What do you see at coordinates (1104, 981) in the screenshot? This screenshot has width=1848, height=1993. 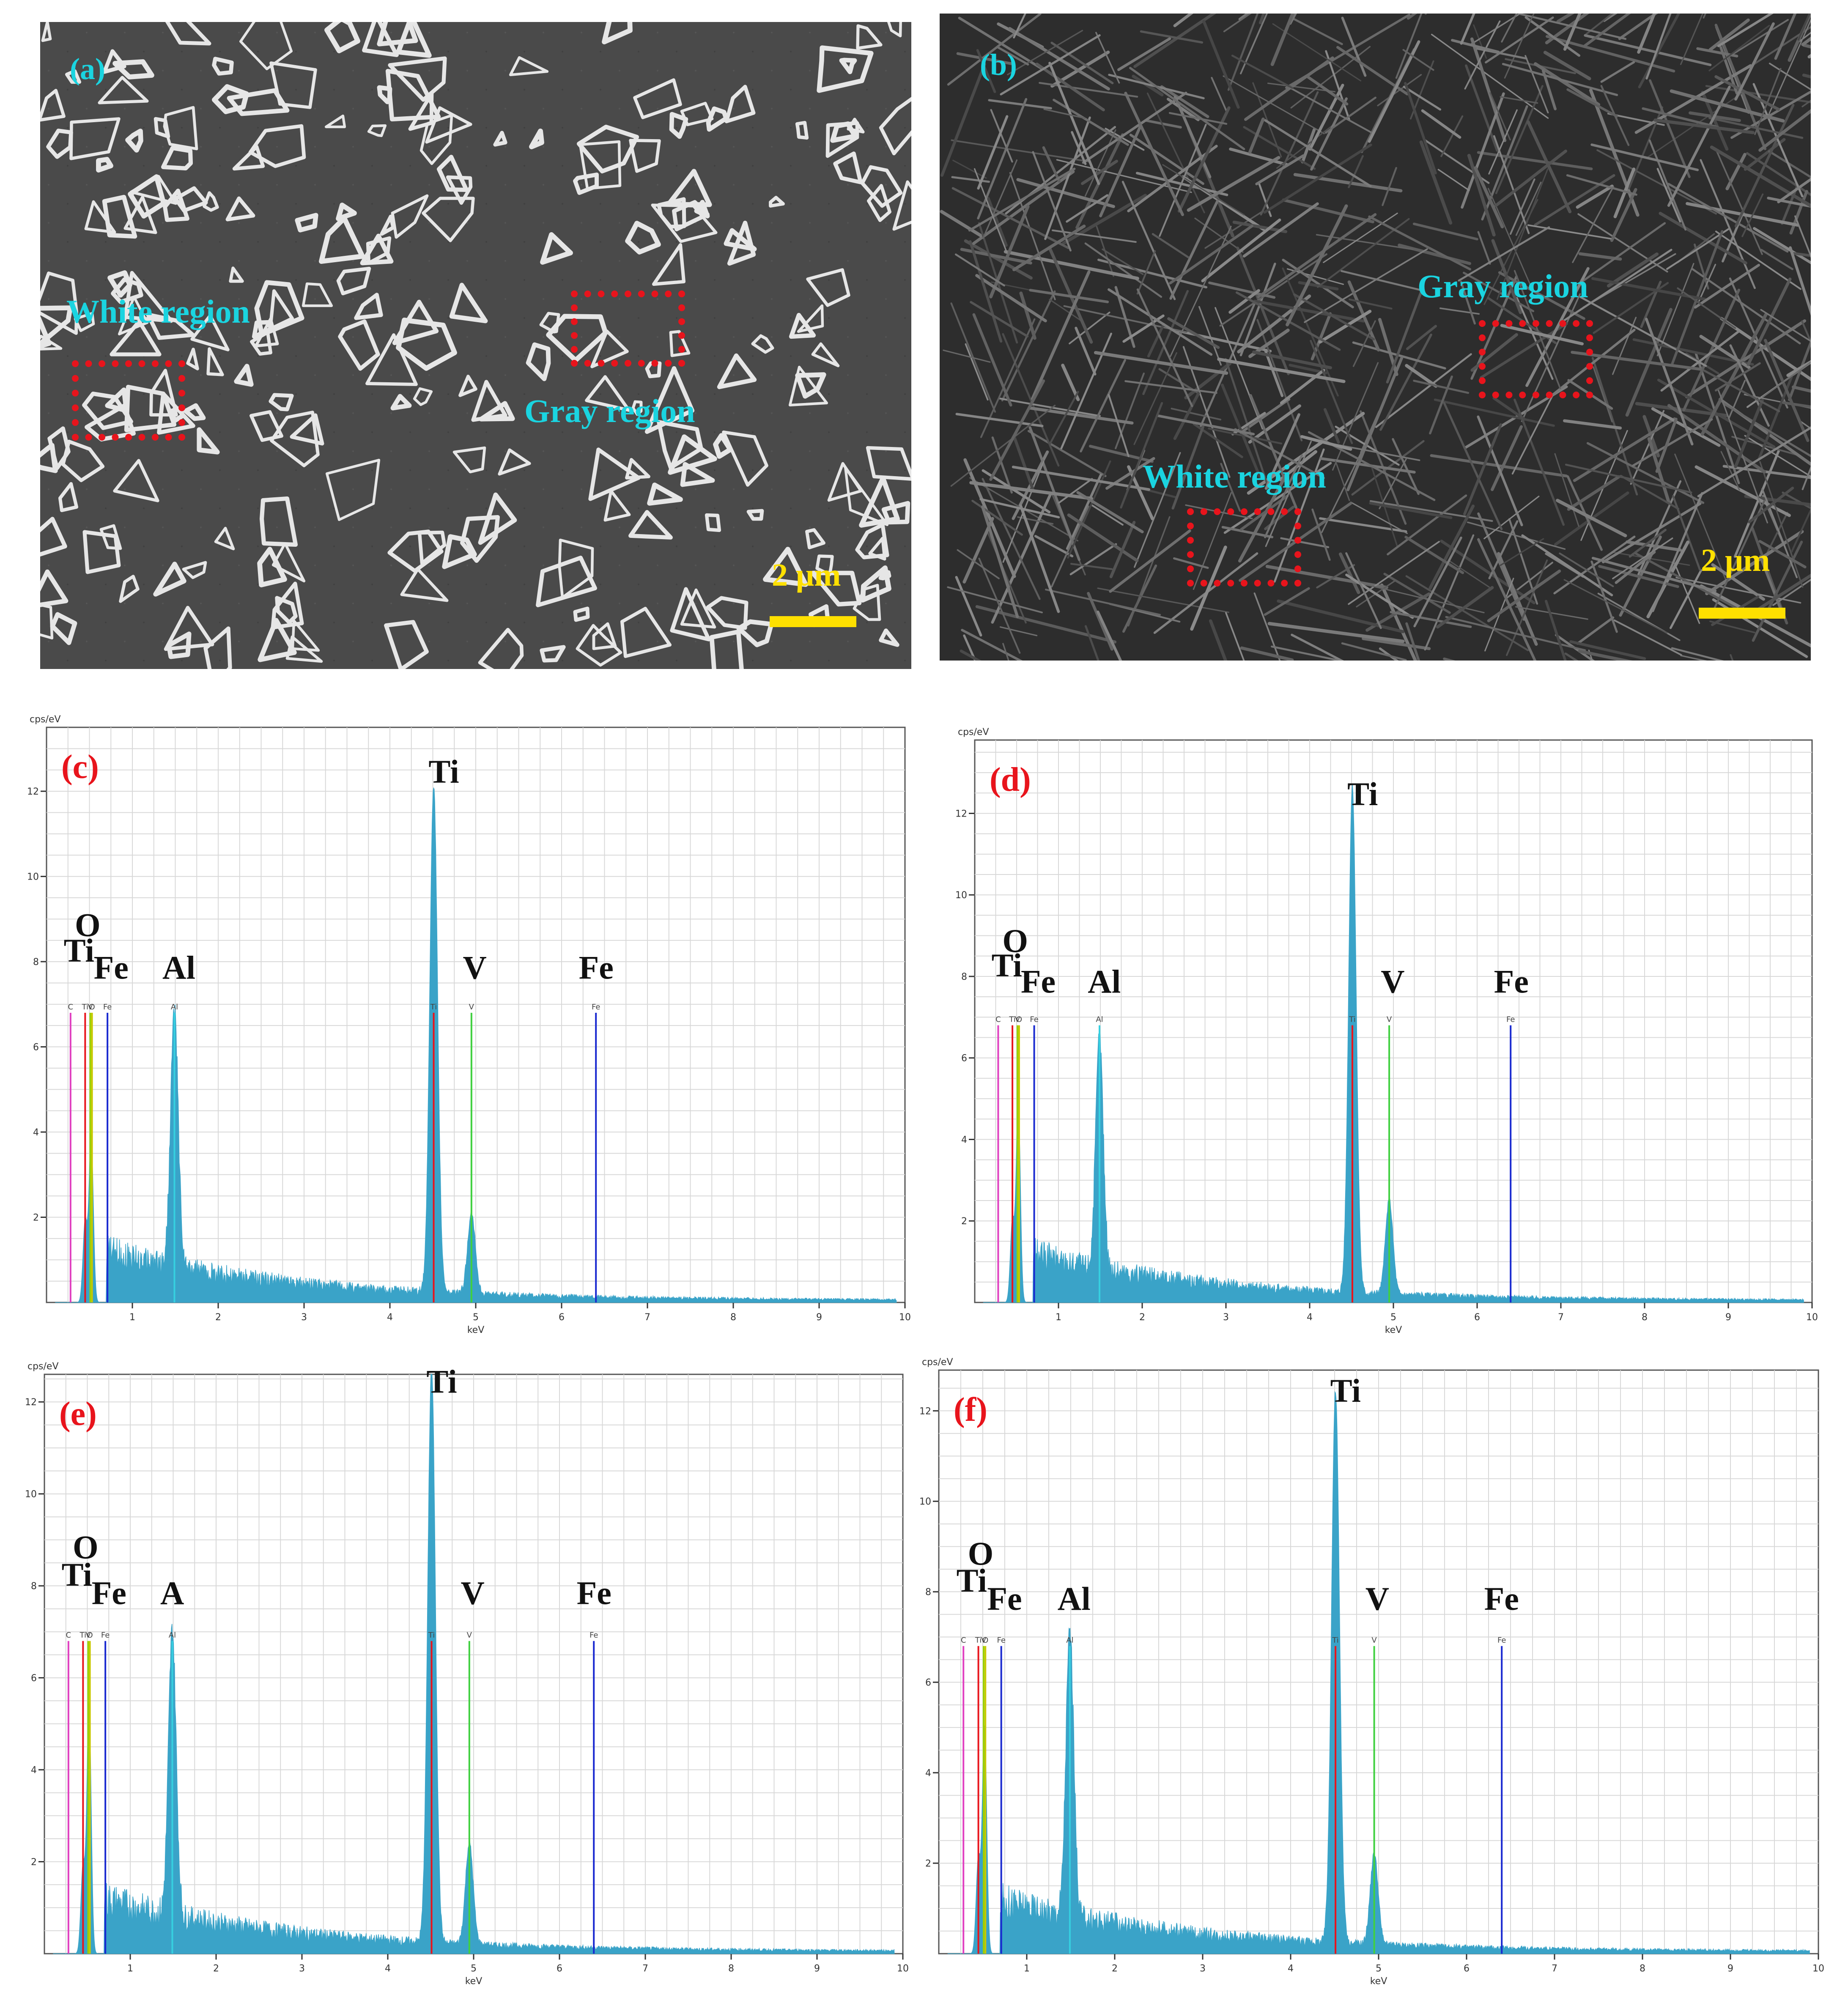 I see `peak-annotation: Al` at bounding box center [1104, 981].